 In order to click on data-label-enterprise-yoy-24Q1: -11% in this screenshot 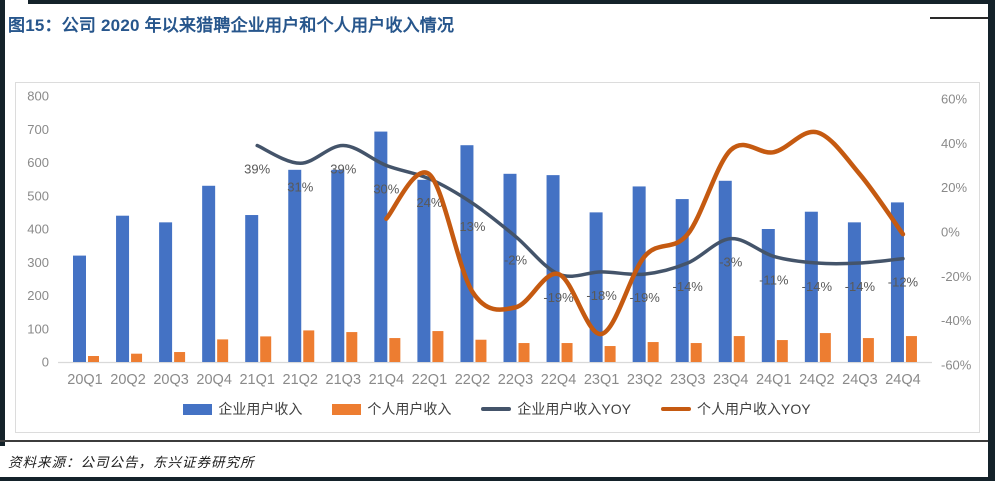, I will do `click(774, 279)`.